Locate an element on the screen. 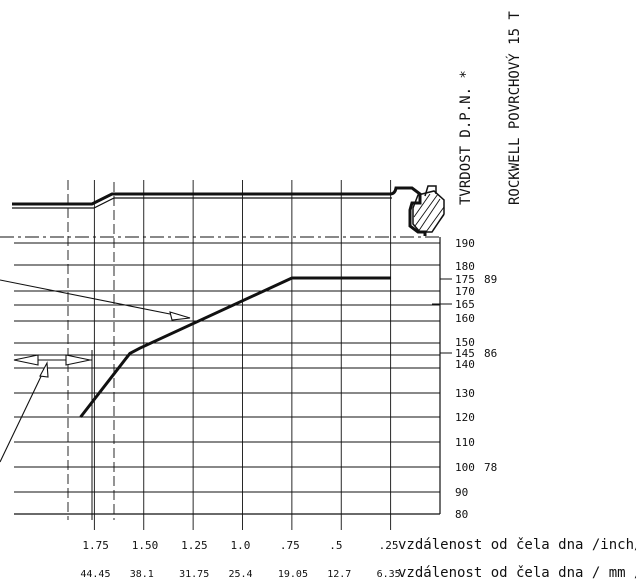 This screenshot has width=636, height=581. hardness-tick: 180 is located at coordinates (465, 266).